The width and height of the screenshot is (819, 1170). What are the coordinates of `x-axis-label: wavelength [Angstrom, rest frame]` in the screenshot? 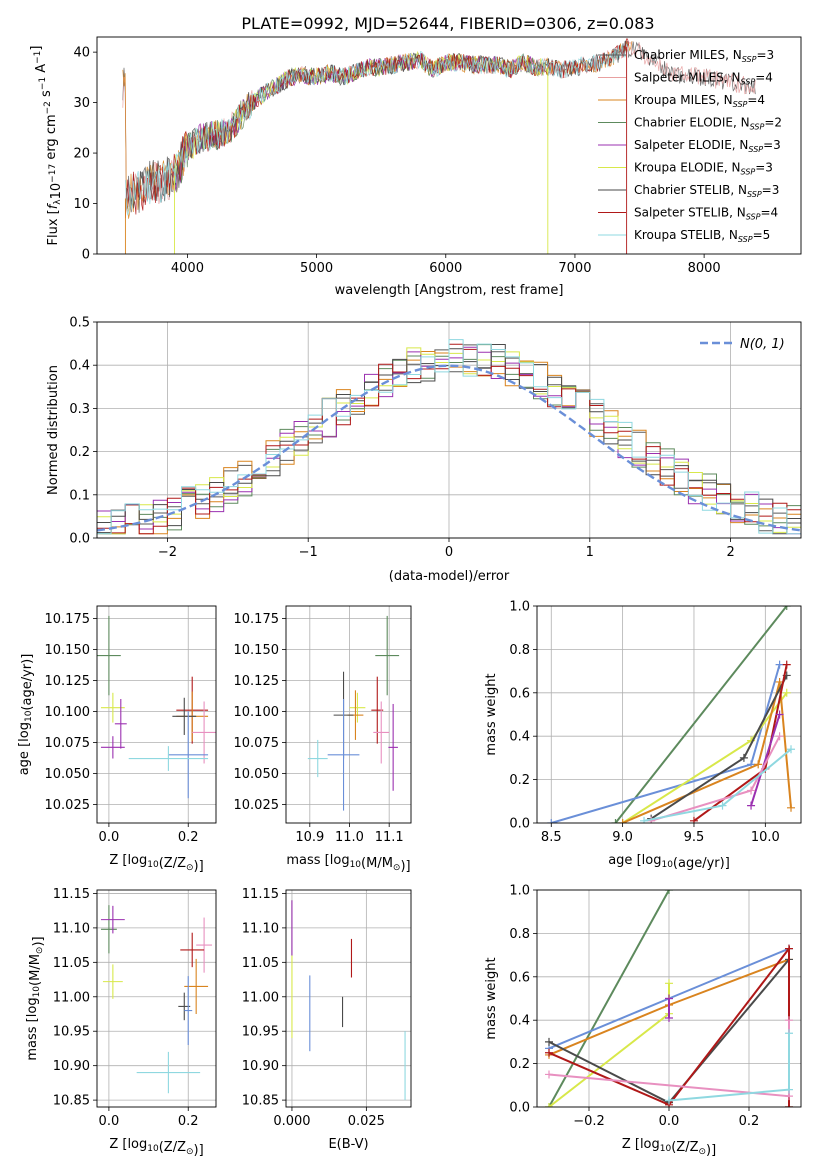 It's located at (449, 290).